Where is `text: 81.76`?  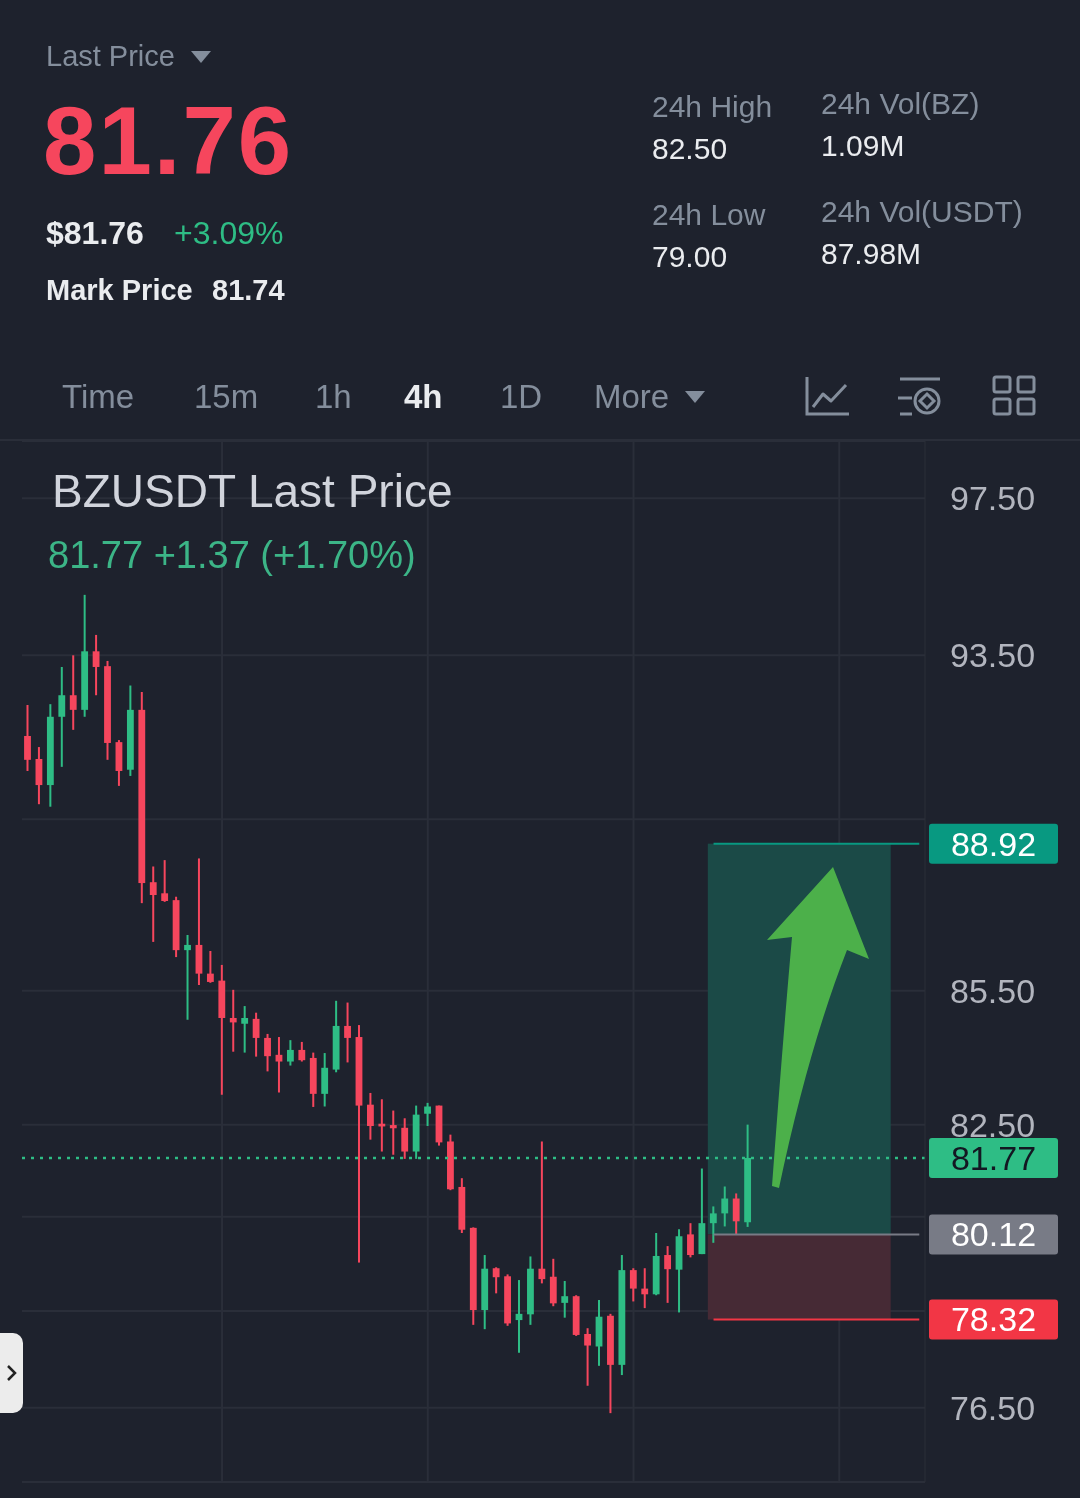 text: 81.76 is located at coordinates (168, 140).